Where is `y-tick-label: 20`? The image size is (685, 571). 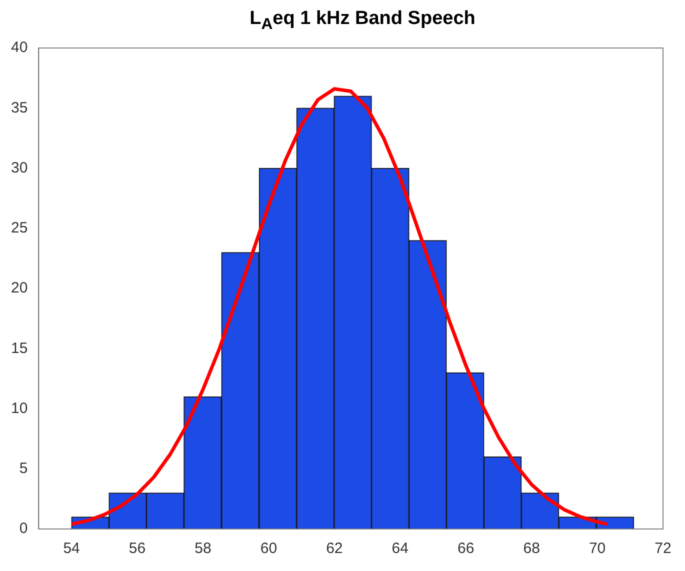
y-tick-label: 20 is located at coordinates (19, 288).